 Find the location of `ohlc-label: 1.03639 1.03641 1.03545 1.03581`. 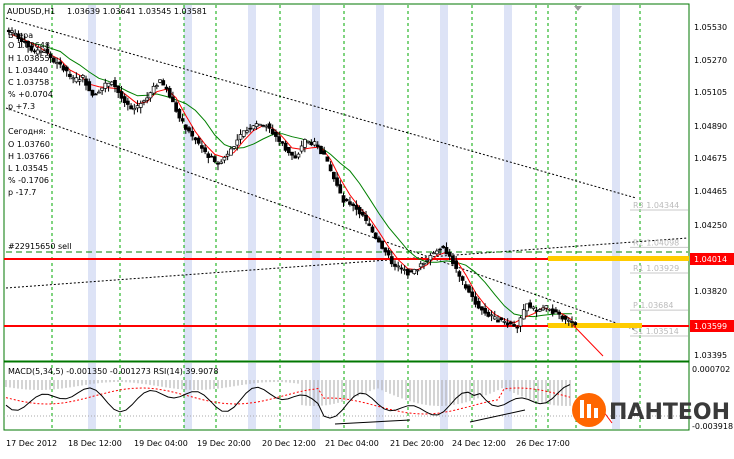

ohlc-label: 1.03639 1.03641 1.03545 1.03581 is located at coordinates (137, 11).